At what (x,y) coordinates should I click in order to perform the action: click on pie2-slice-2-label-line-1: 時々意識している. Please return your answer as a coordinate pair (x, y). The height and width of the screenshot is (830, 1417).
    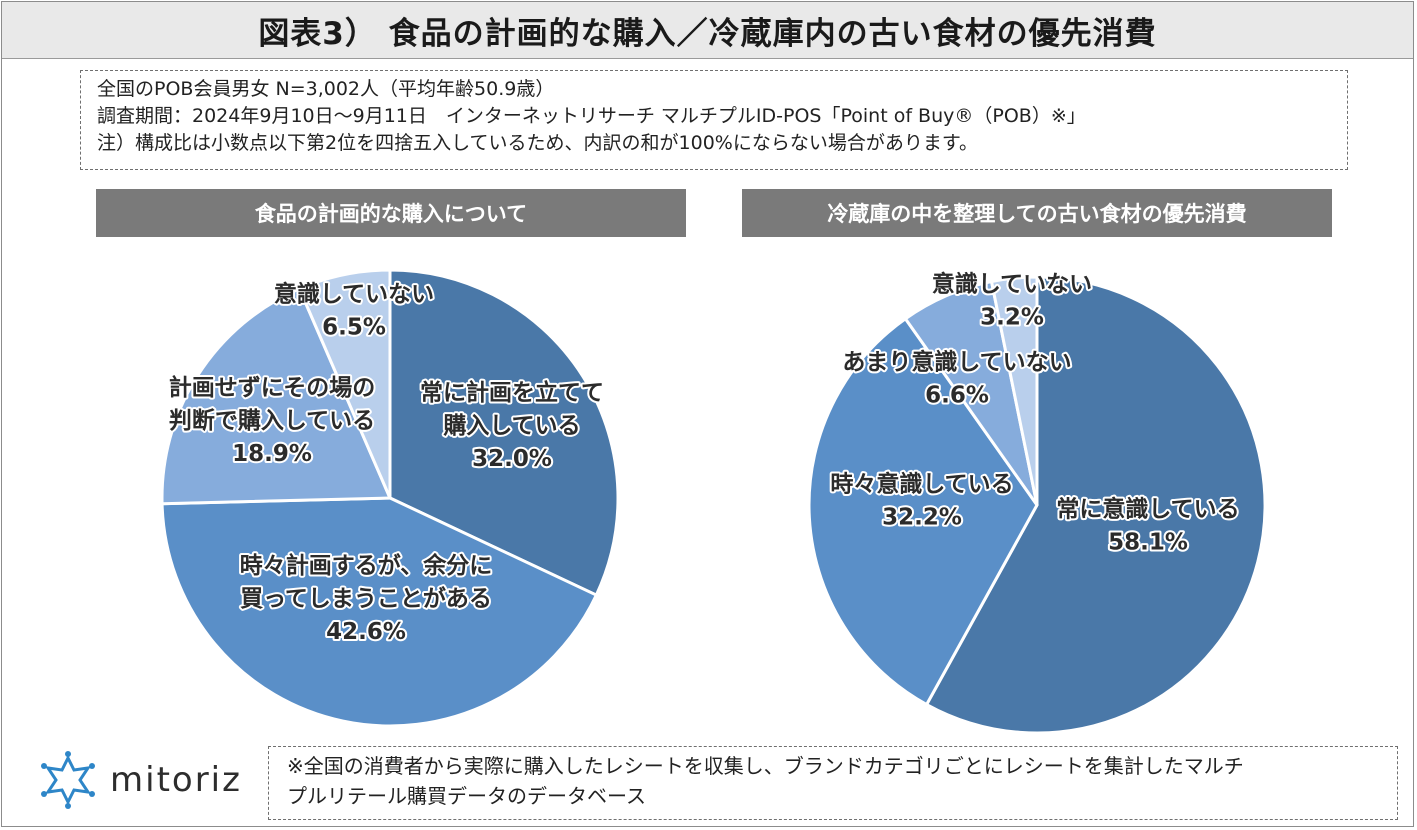
    Looking at the image, I should click on (921, 484).